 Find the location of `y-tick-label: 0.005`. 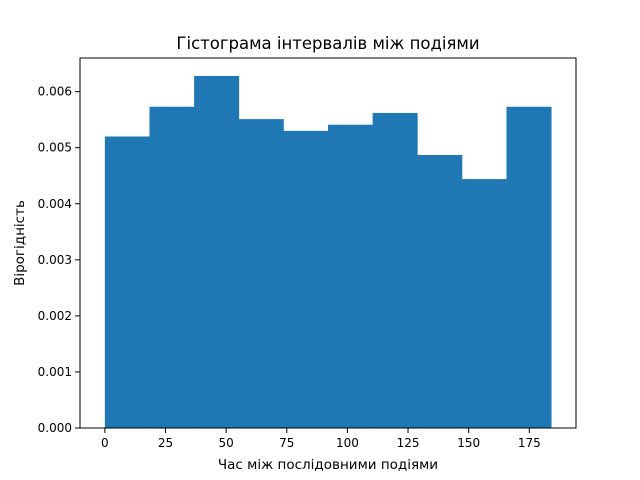

y-tick-label: 0.005 is located at coordinates (55, 148).